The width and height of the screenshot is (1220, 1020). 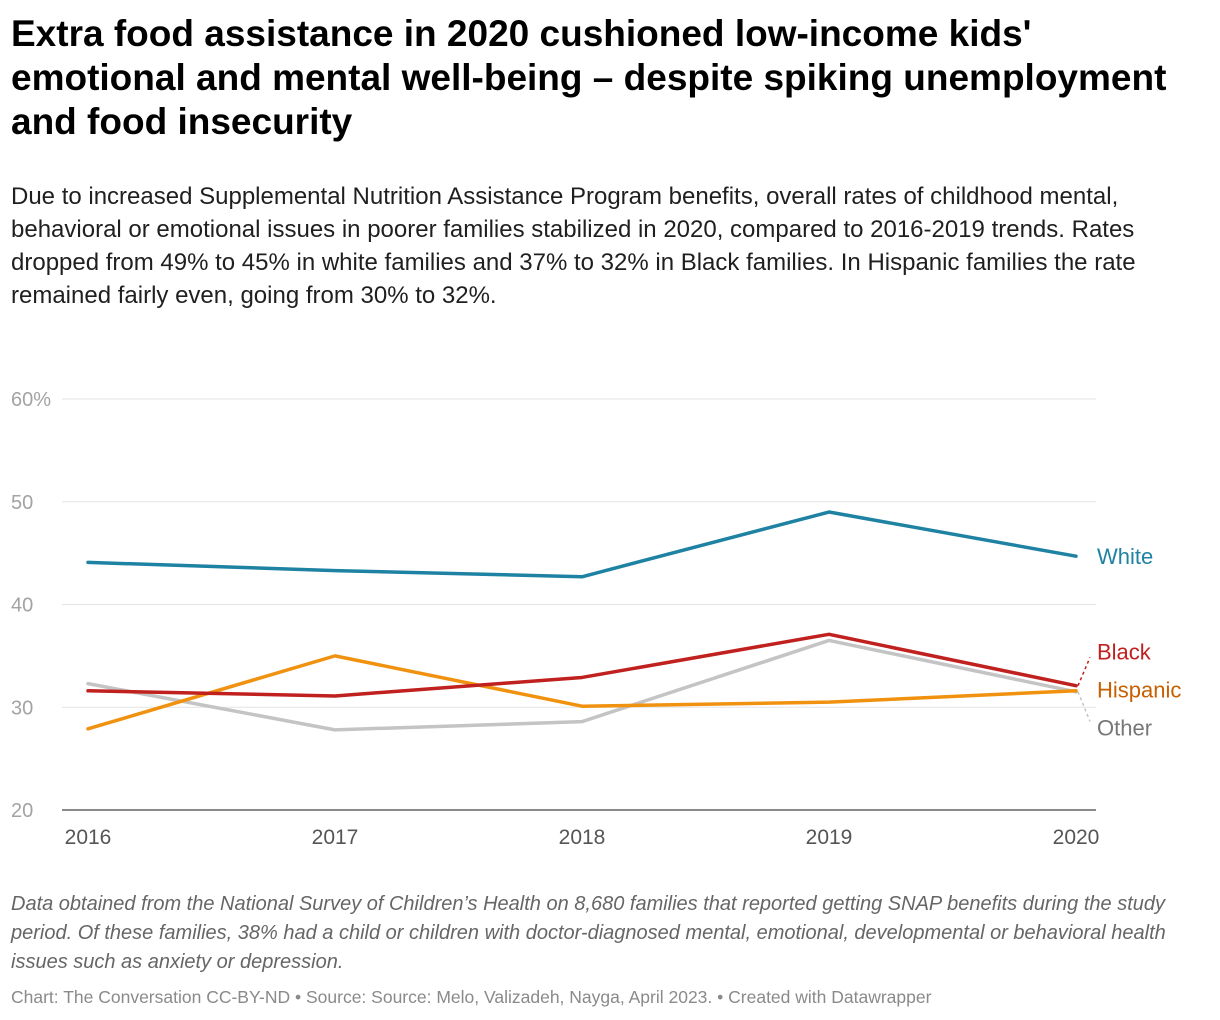 I want to click on x-axis-ticks: 2016 2017 2018 2019 2020, so click(x=582, y=837).